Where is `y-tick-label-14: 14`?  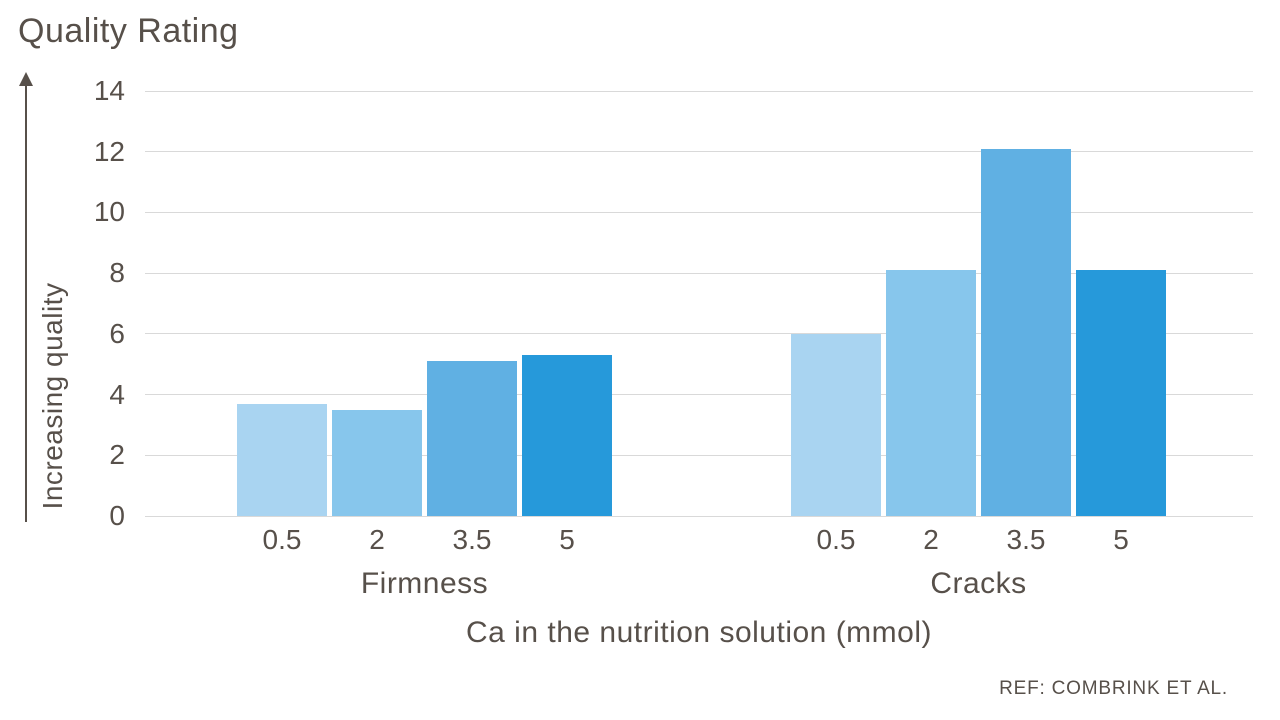
y-tick-label-14: 14 is located at coordinates (109, 90).